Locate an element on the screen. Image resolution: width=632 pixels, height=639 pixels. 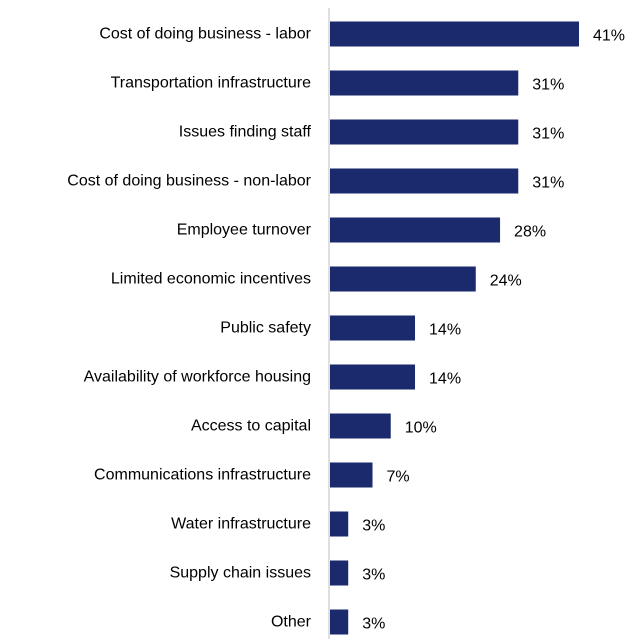
category-label: Other is located at coordinates (291, 622).